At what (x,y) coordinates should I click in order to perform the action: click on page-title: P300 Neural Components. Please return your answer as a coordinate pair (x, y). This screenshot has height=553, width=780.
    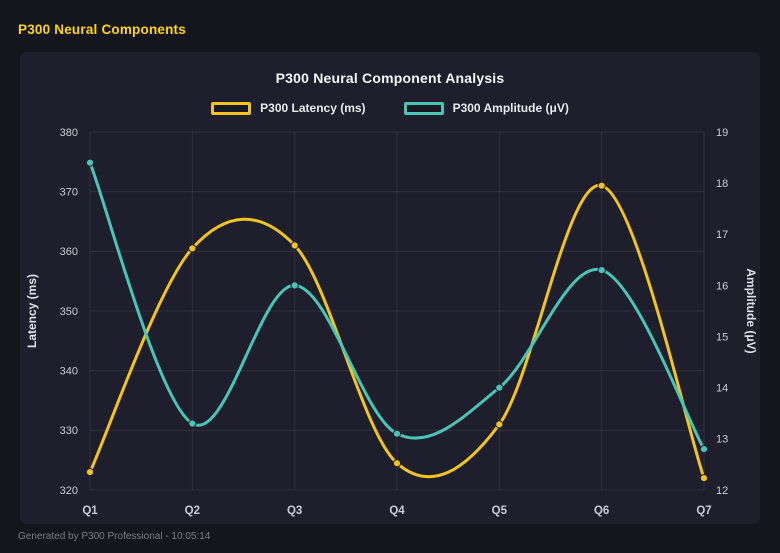
    Looking at the image, I should click on (102, 29).